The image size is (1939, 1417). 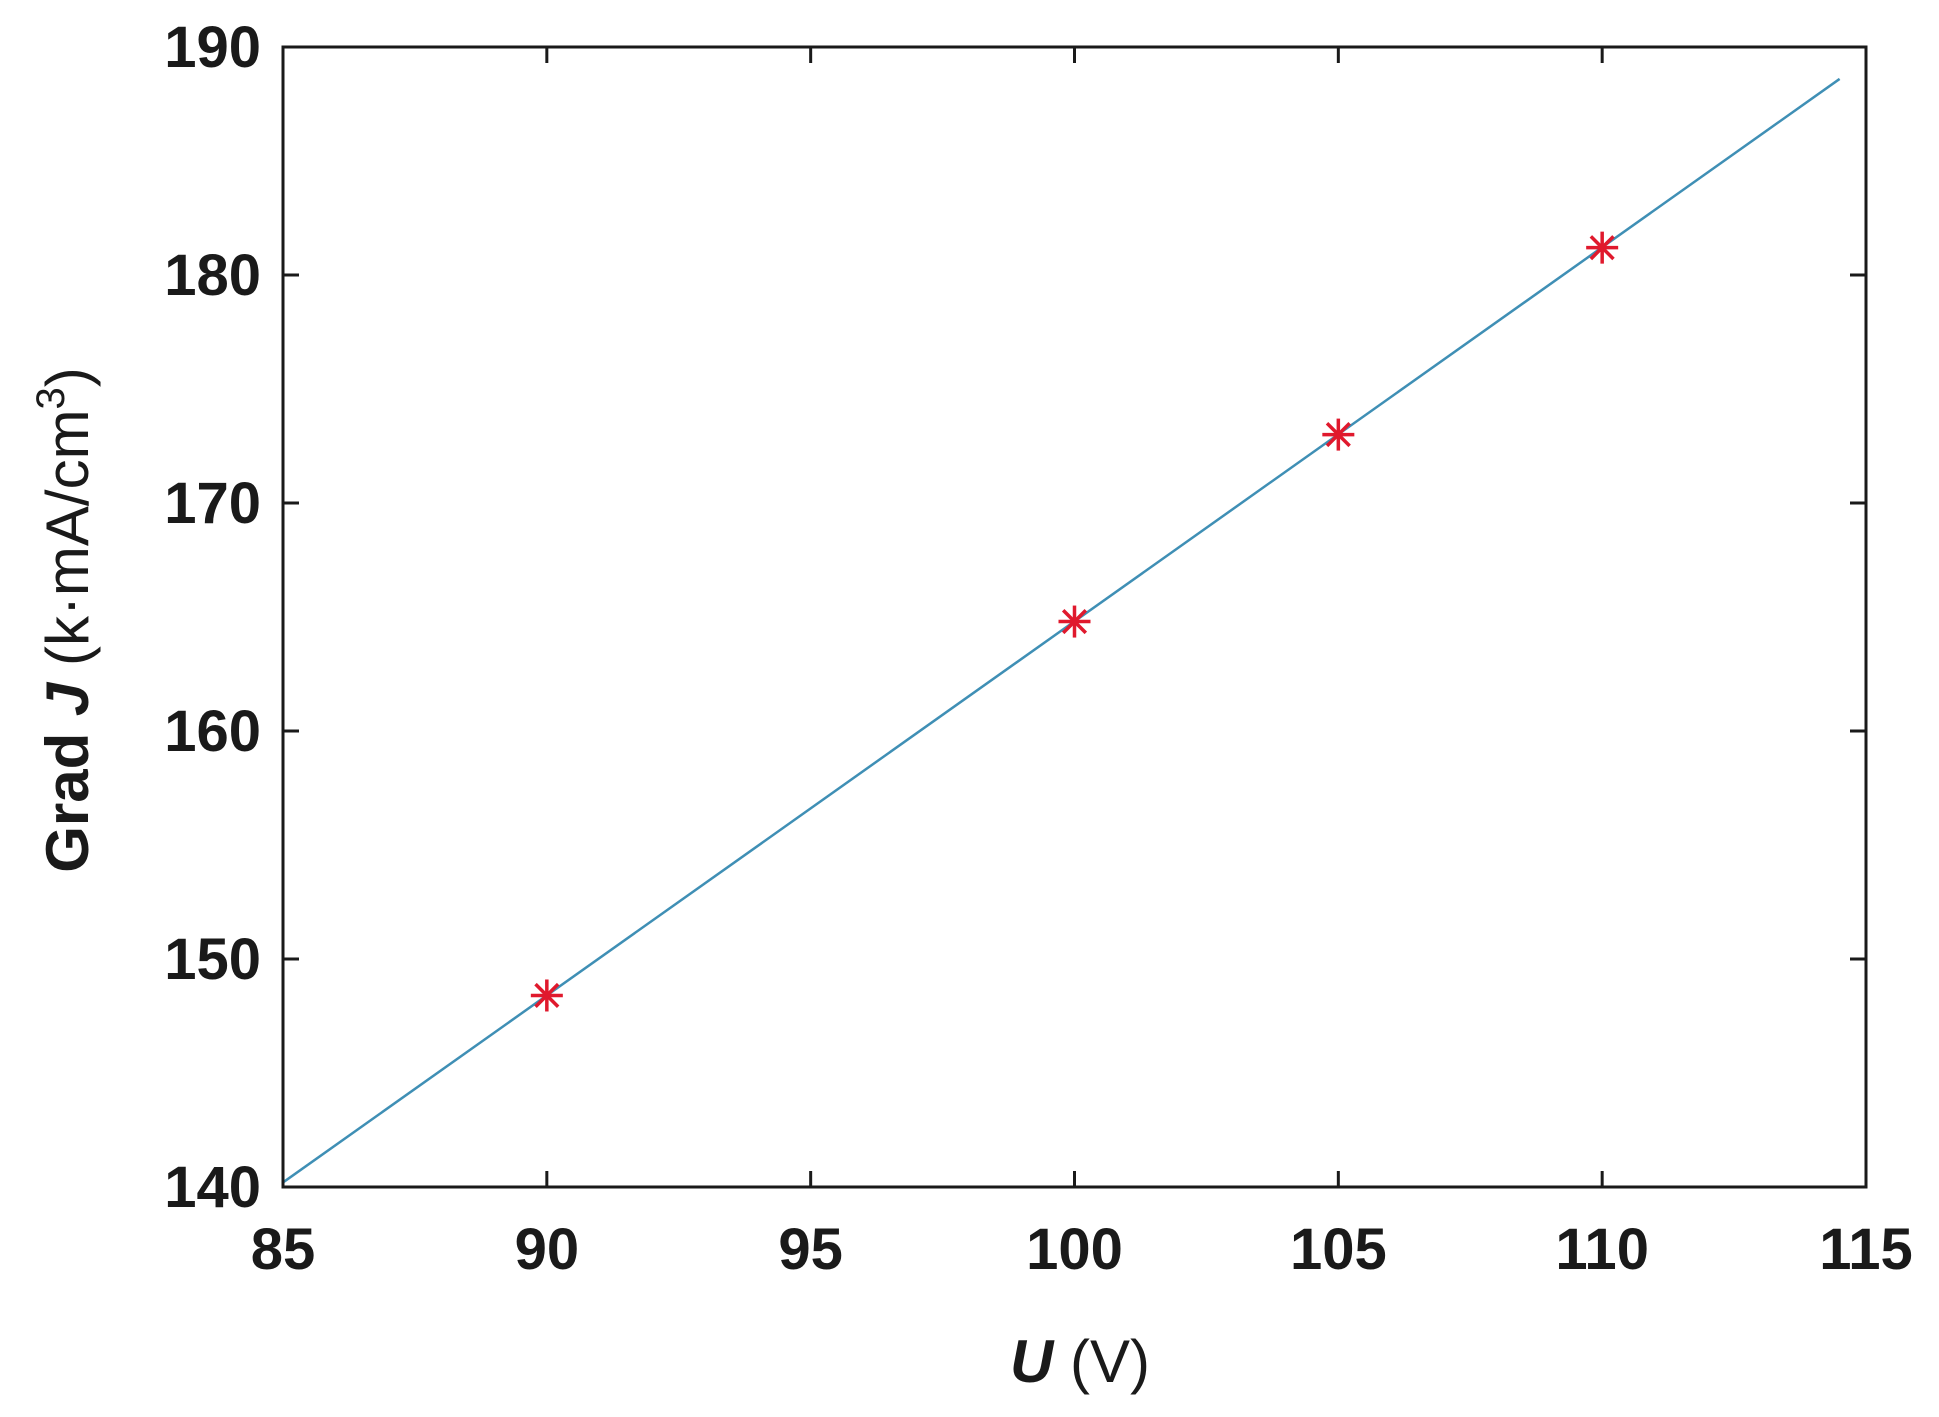 I want to click on y-axis-prefix: Grad, so click(x=67, y=794).